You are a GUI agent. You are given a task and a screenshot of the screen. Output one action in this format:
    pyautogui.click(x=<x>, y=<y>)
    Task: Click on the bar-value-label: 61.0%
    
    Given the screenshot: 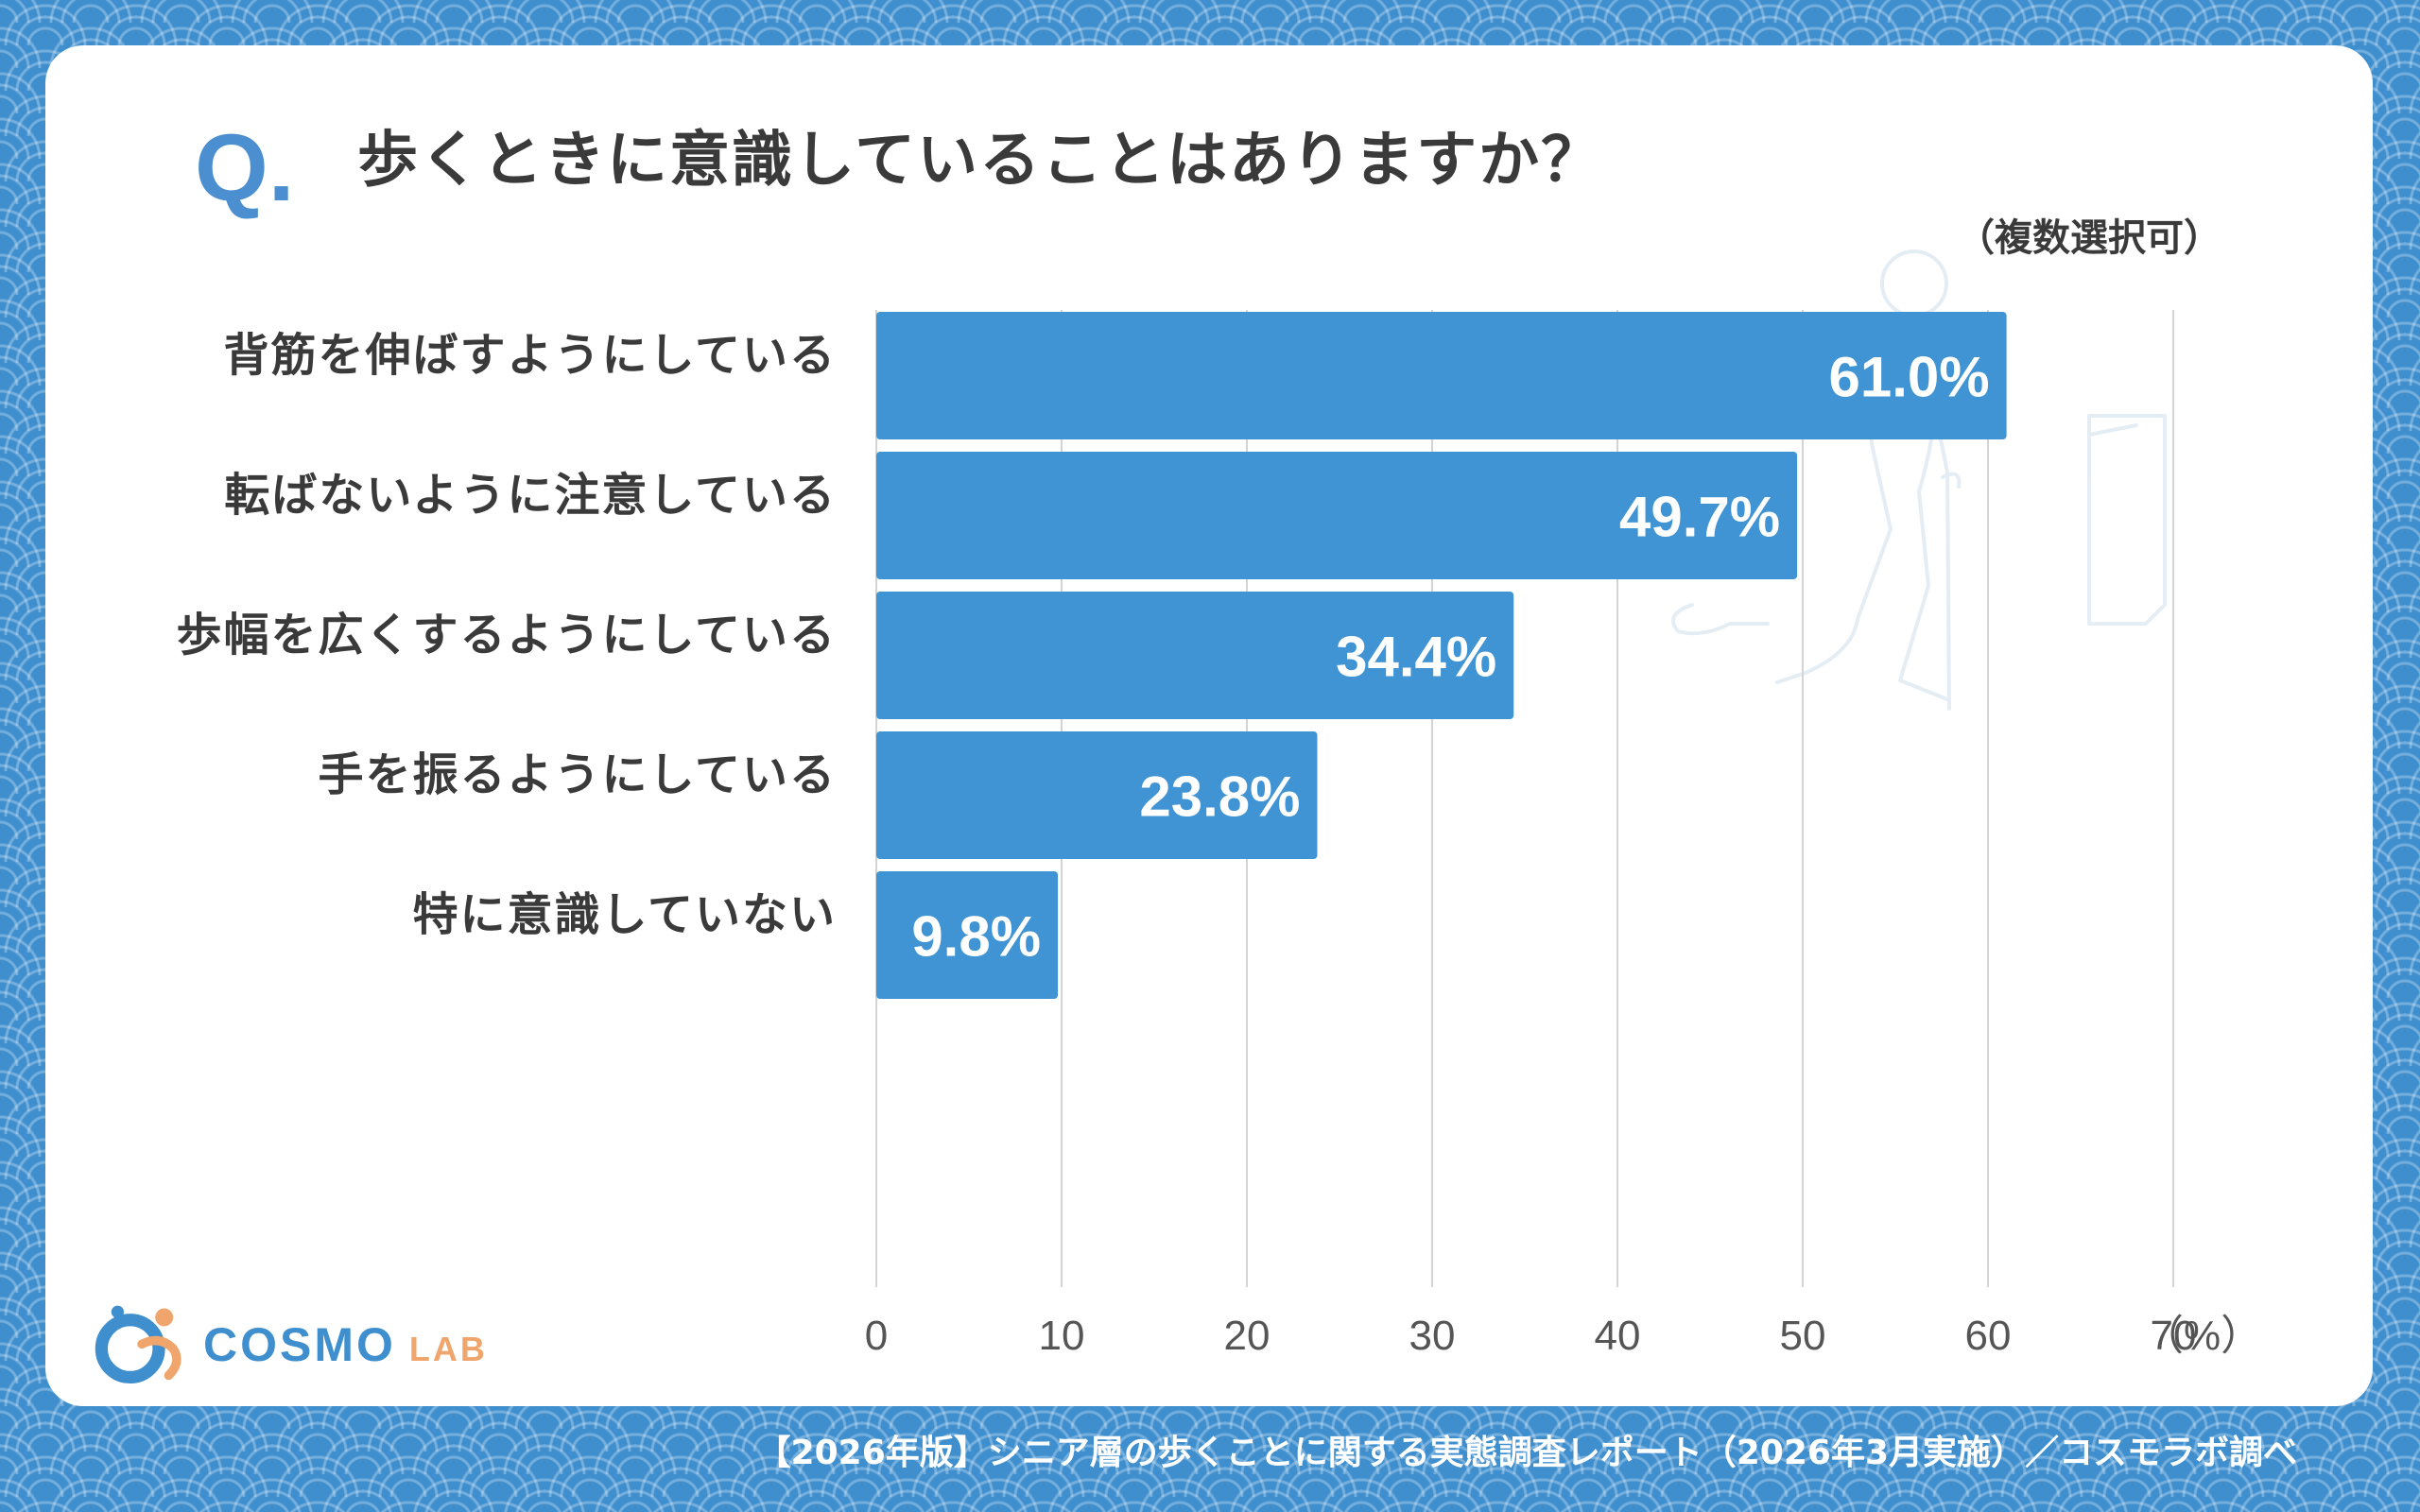 What is the action you would take?
    pyautogui.click(x=1908, y=377)
    